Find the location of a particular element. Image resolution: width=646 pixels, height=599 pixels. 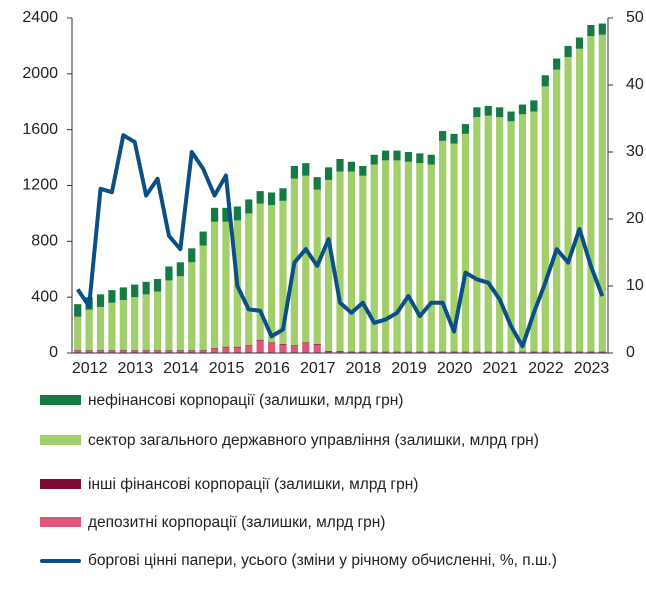

legend-label: депозитні корпорації (залишки, млрд грн) is located at coordinates (237, 522).